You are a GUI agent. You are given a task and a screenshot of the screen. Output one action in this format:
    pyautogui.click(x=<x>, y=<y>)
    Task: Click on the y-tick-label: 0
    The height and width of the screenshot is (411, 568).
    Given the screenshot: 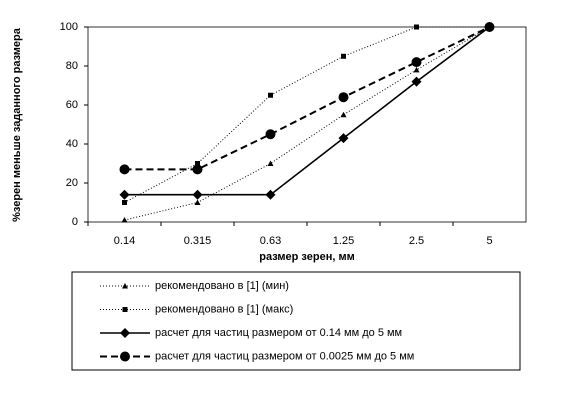 What is the action you would take?
    pyautogui.click(x=75, y=222)
    